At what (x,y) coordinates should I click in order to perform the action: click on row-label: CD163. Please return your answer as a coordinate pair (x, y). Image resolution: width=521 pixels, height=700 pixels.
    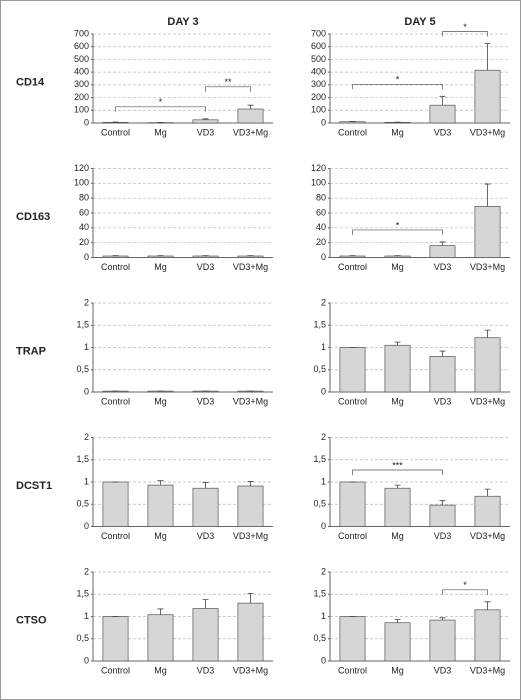
    Looking at the image, I should click on (33, 217).